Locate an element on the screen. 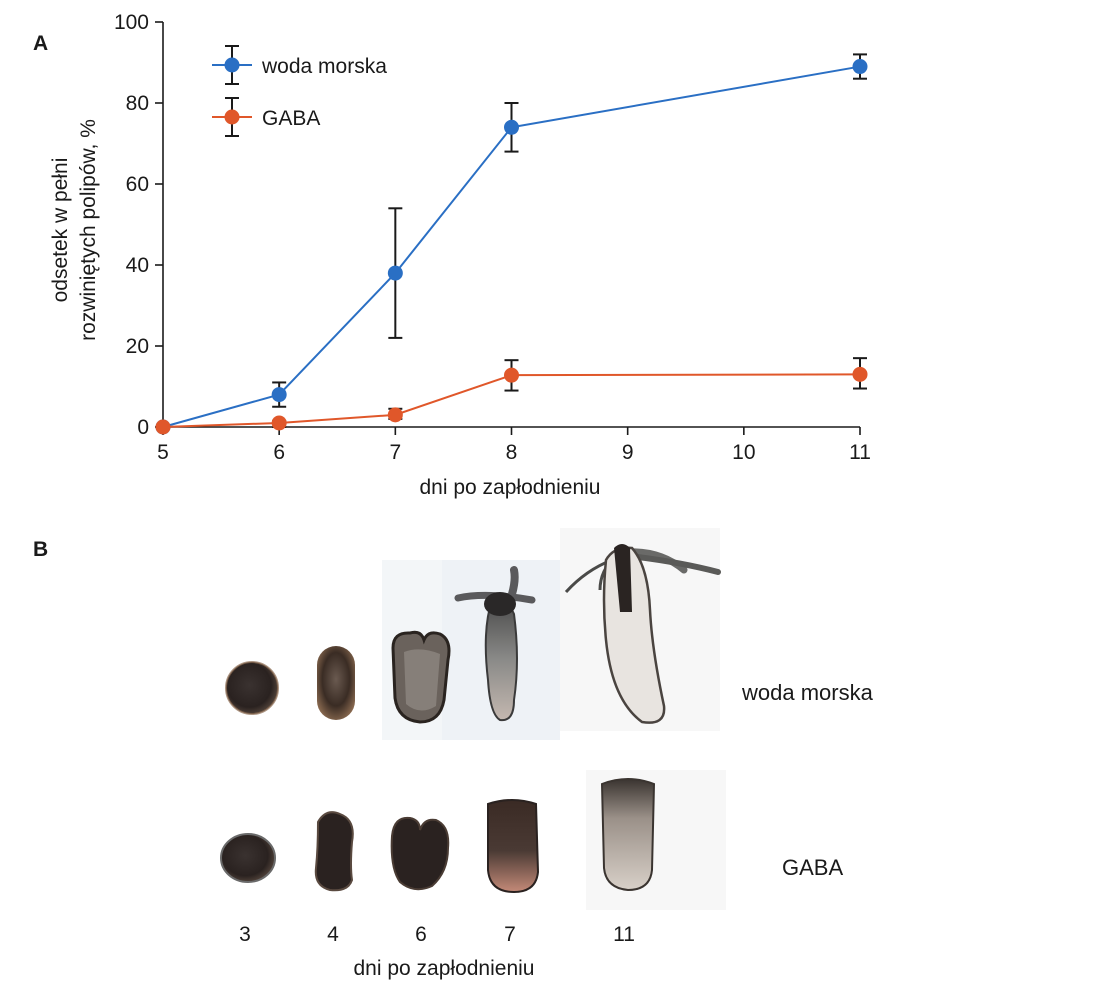 This screenshot has width=1100, height=990. x-tick-label-7: 7 is located at coordinates (395, 452).